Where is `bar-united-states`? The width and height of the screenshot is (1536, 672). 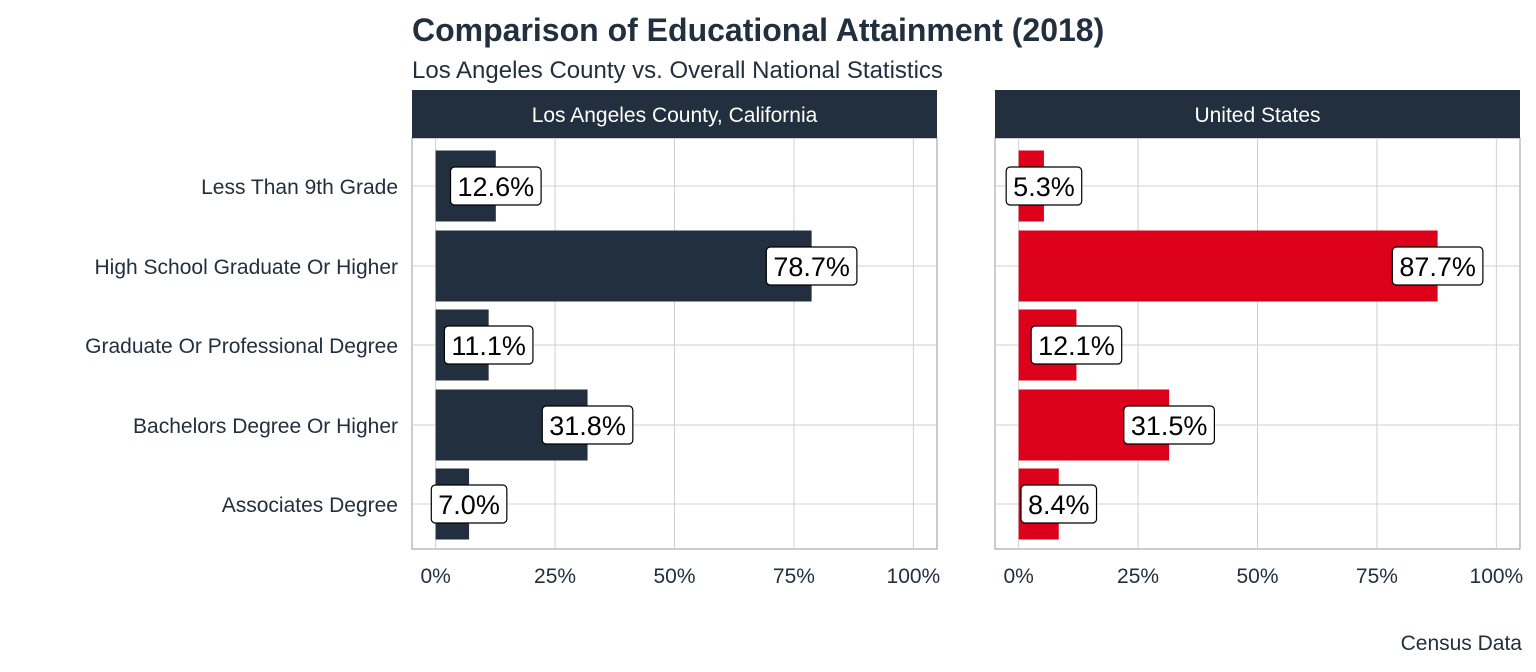
bar-united-states is located at coordinates (1228, 266).